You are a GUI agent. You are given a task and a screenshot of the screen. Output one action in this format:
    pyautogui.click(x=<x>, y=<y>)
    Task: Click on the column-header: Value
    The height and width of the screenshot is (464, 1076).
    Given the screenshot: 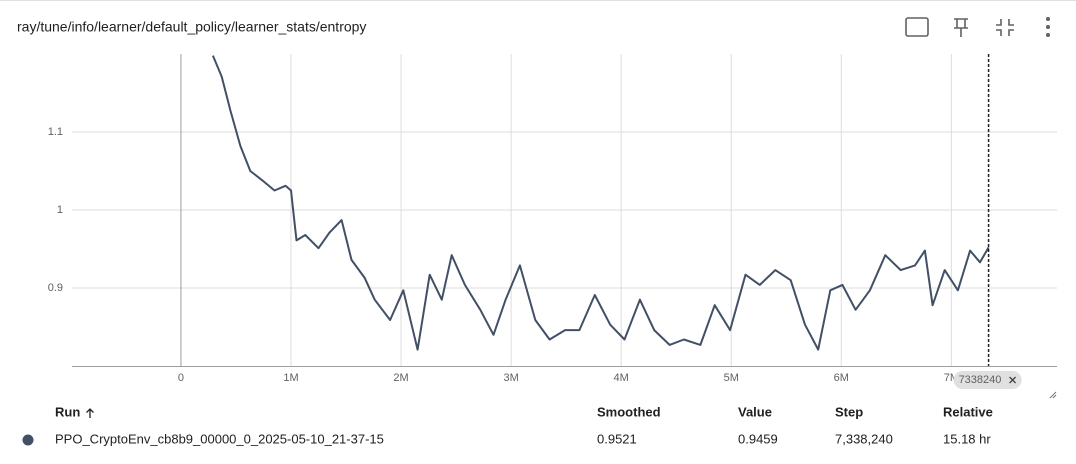 What is the action you would take?
    pyautogui.click(x=755, y=411)
    